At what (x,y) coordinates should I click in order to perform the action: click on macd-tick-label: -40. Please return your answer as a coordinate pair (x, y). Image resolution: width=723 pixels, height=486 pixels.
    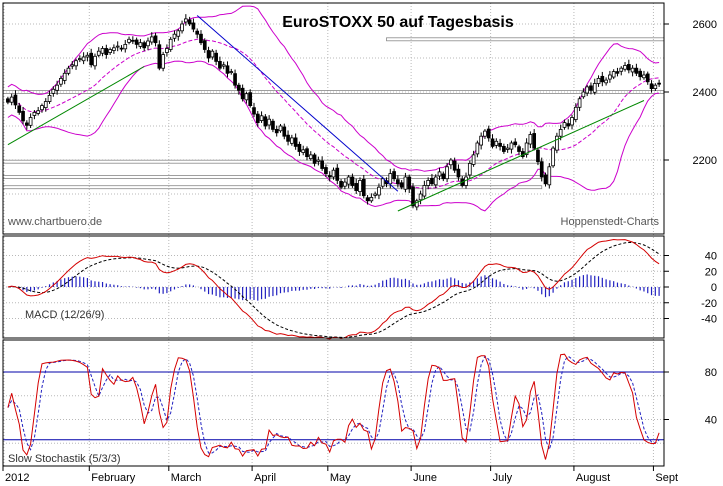
    Looking at the image, I should click on (709, 320).